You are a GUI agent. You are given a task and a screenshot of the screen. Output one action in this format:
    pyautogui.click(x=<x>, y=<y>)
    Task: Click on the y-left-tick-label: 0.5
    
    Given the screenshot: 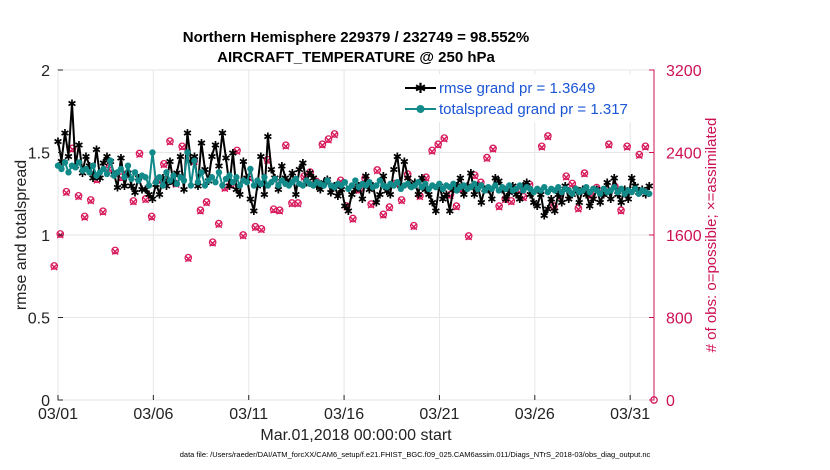 What is the action you would take?
    pyautogui.click(x=39, y=319)
    